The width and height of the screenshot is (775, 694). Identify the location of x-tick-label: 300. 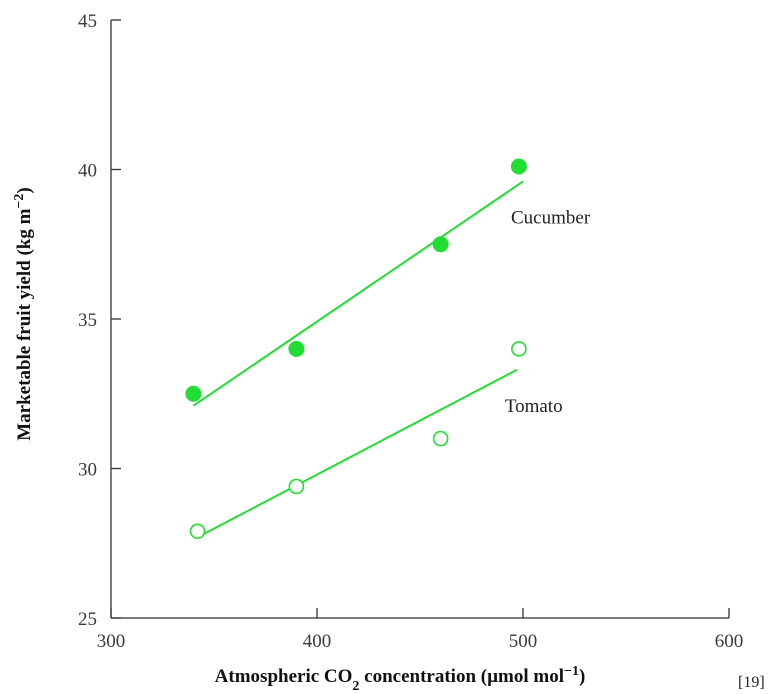
(111, 641).